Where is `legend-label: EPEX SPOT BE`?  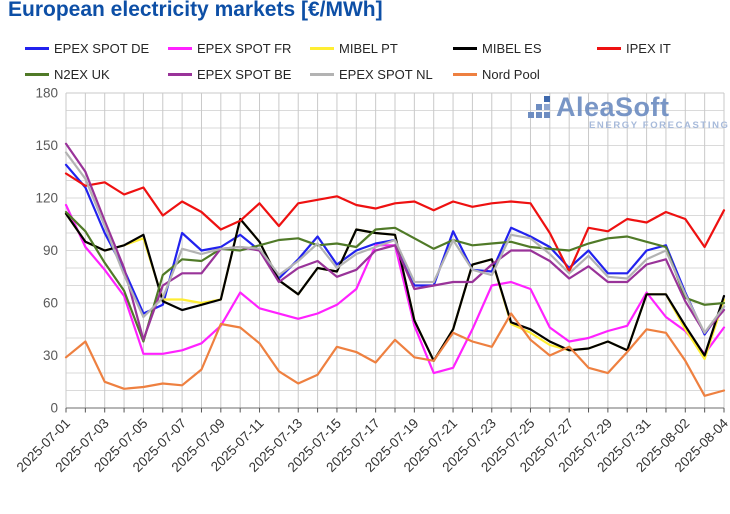 legend-label: EPEX SPOT BE is located at coordinates (244, 74).